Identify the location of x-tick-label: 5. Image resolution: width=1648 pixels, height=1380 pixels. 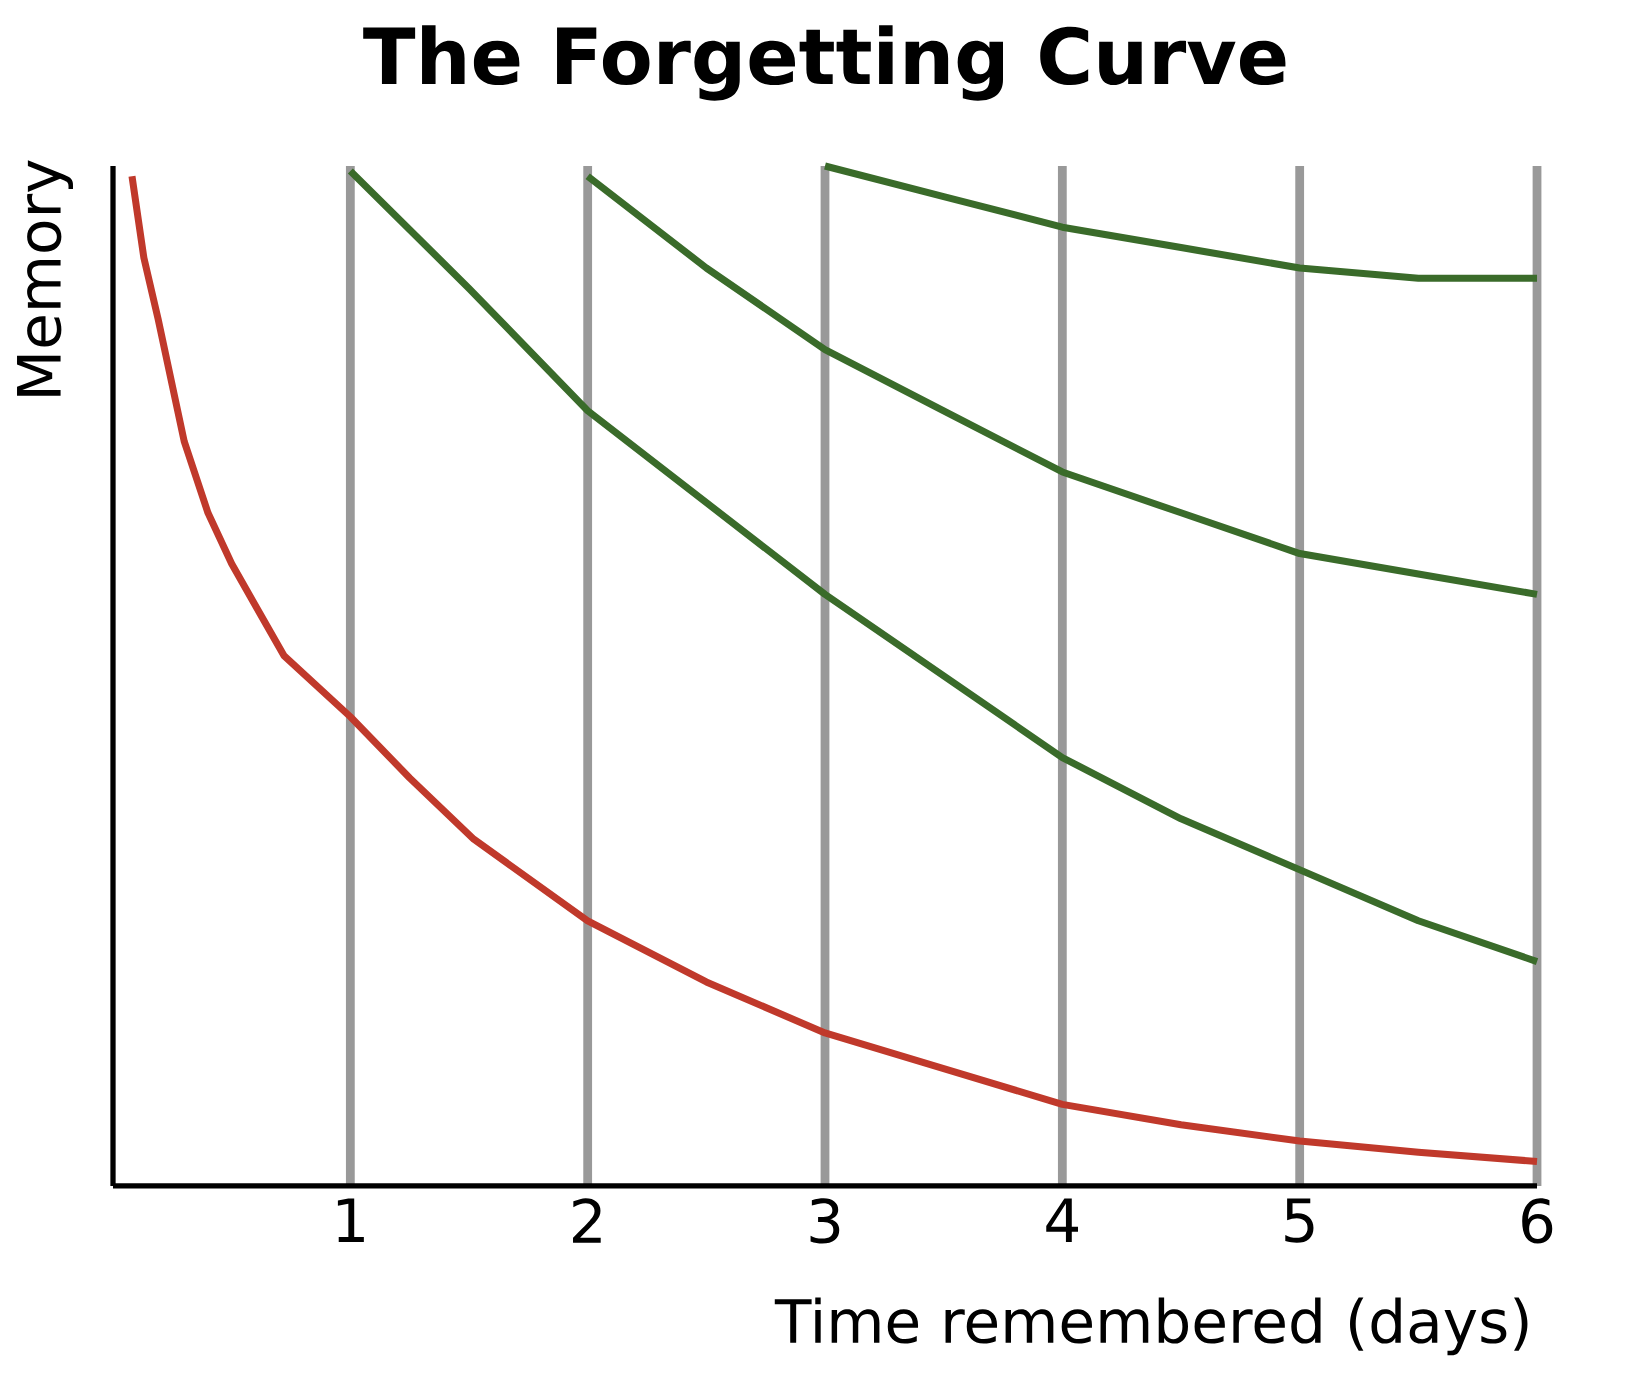
(1299, 1220).